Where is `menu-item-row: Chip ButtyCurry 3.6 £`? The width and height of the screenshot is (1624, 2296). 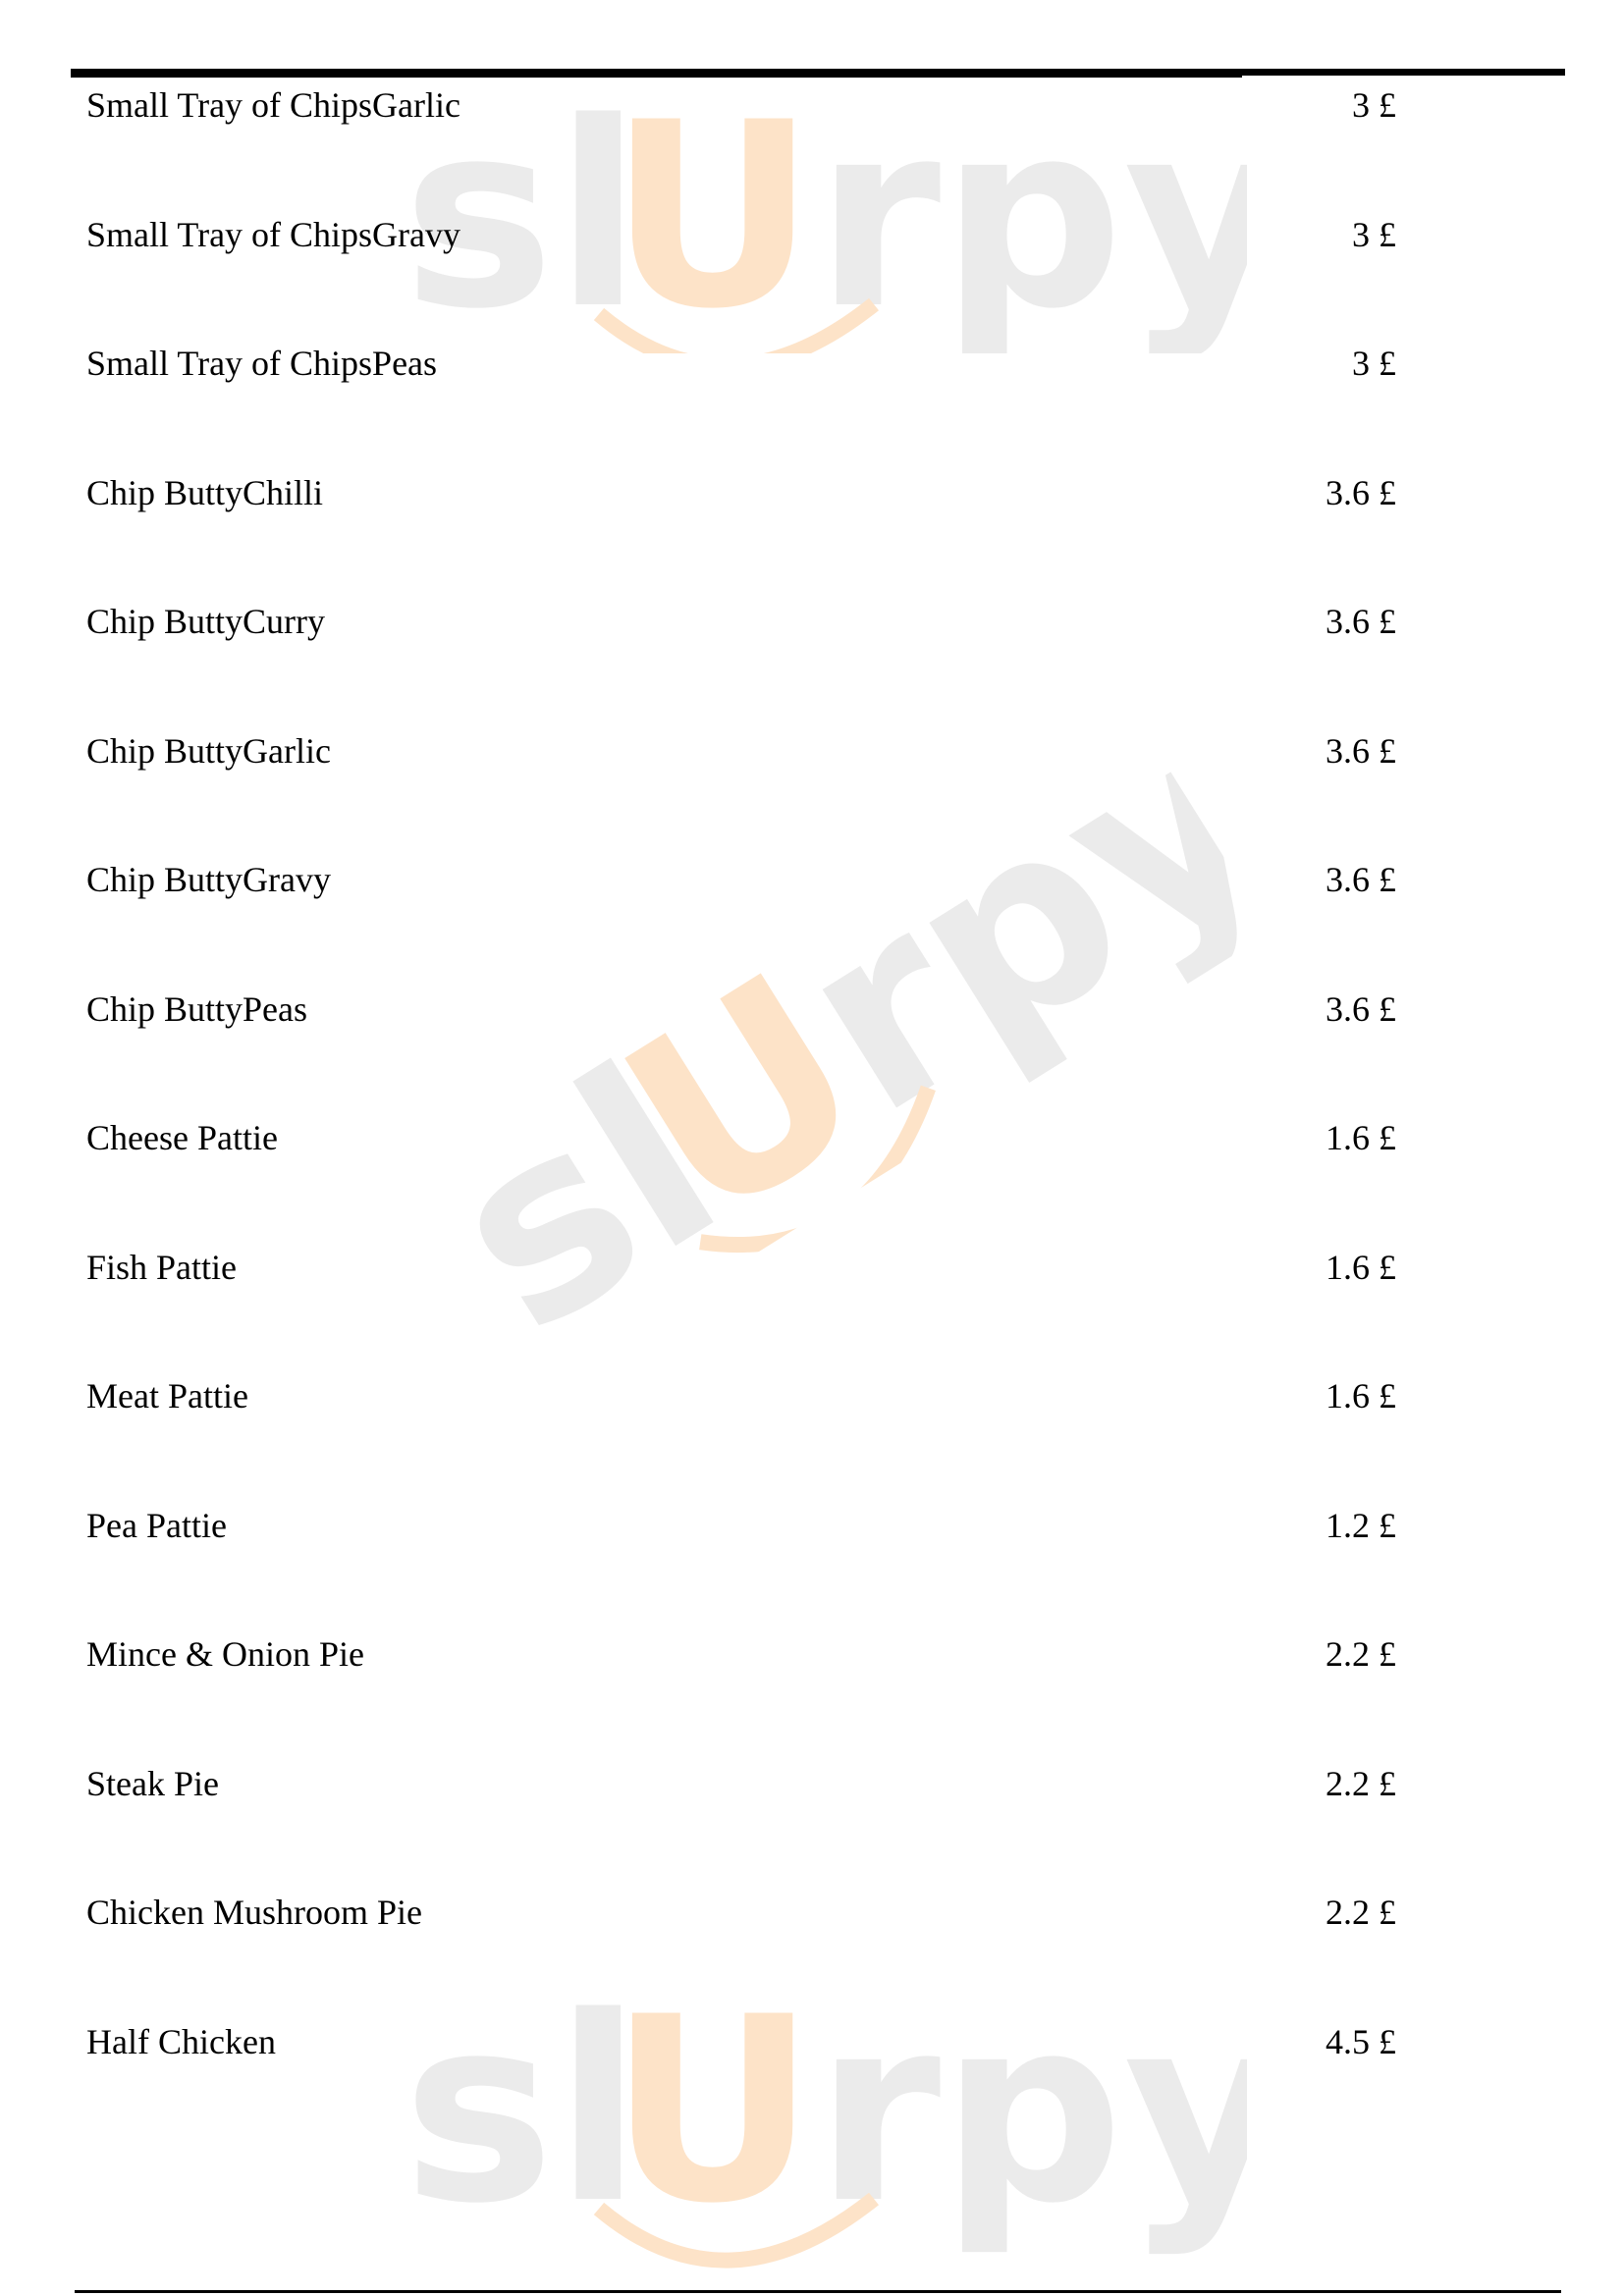
menu-item-row: Chip ButtyCurry 3.6 £ is located at coordinates (741, 621).